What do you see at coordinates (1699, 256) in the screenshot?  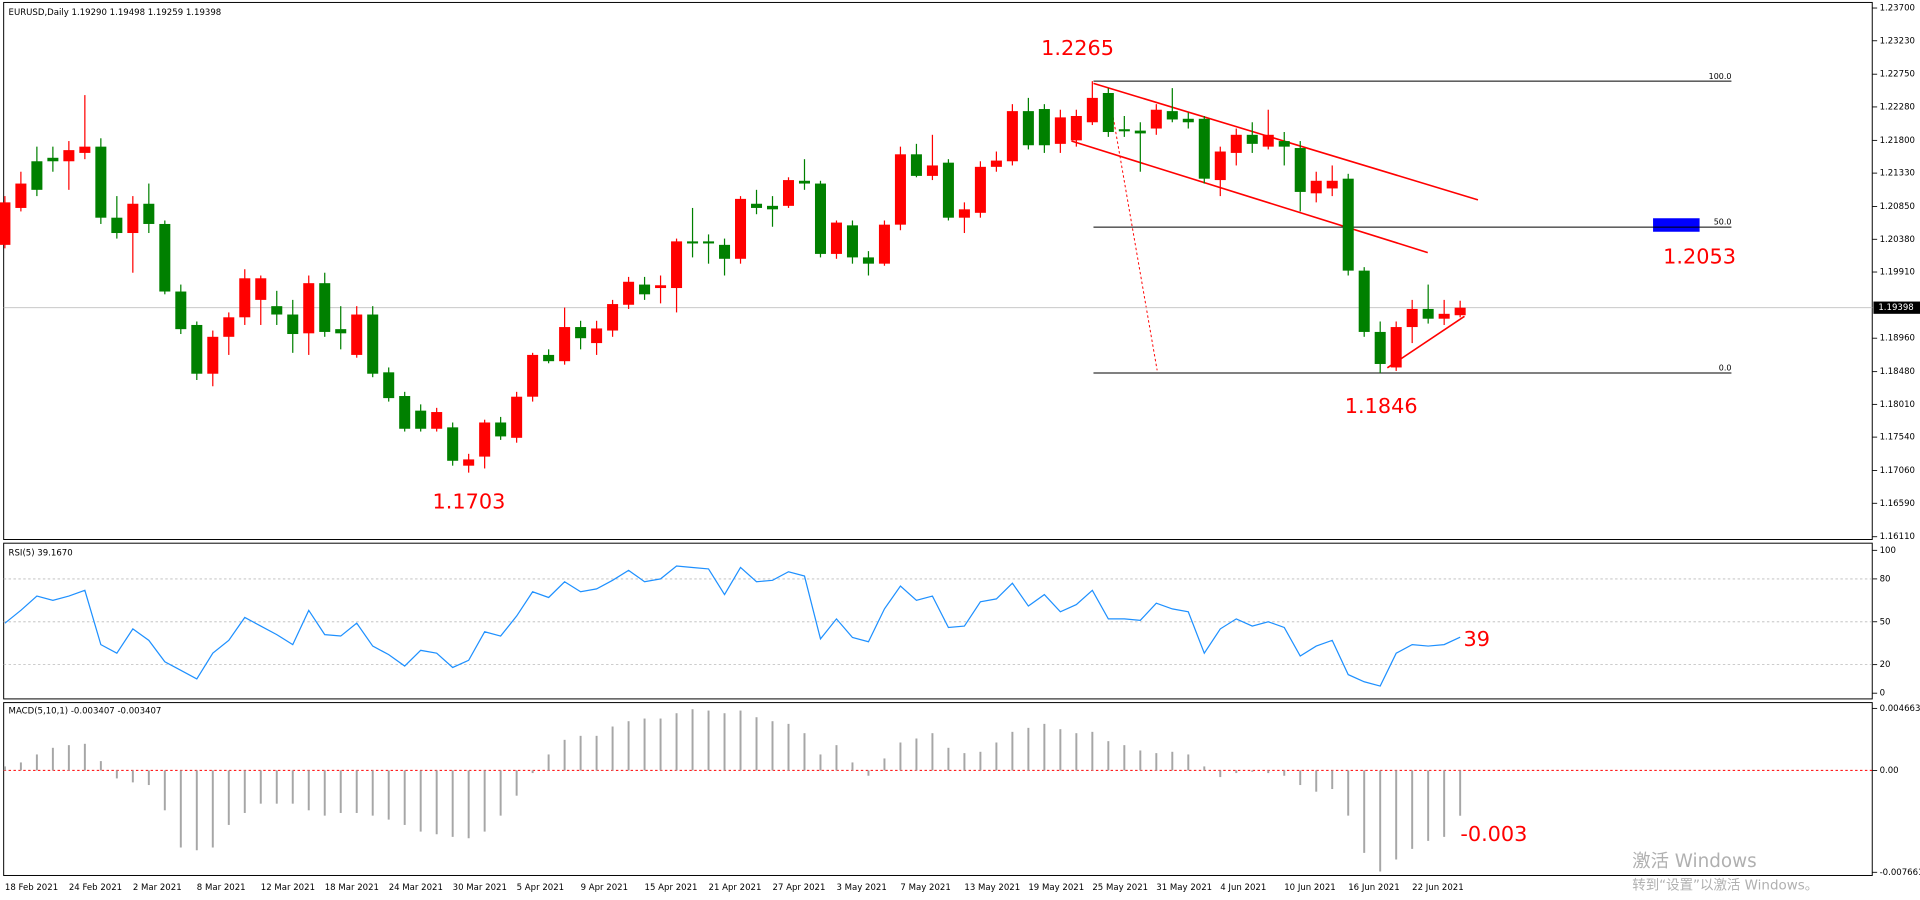 I see `annotation: 1.2053` at bounding box center [1699, 256].